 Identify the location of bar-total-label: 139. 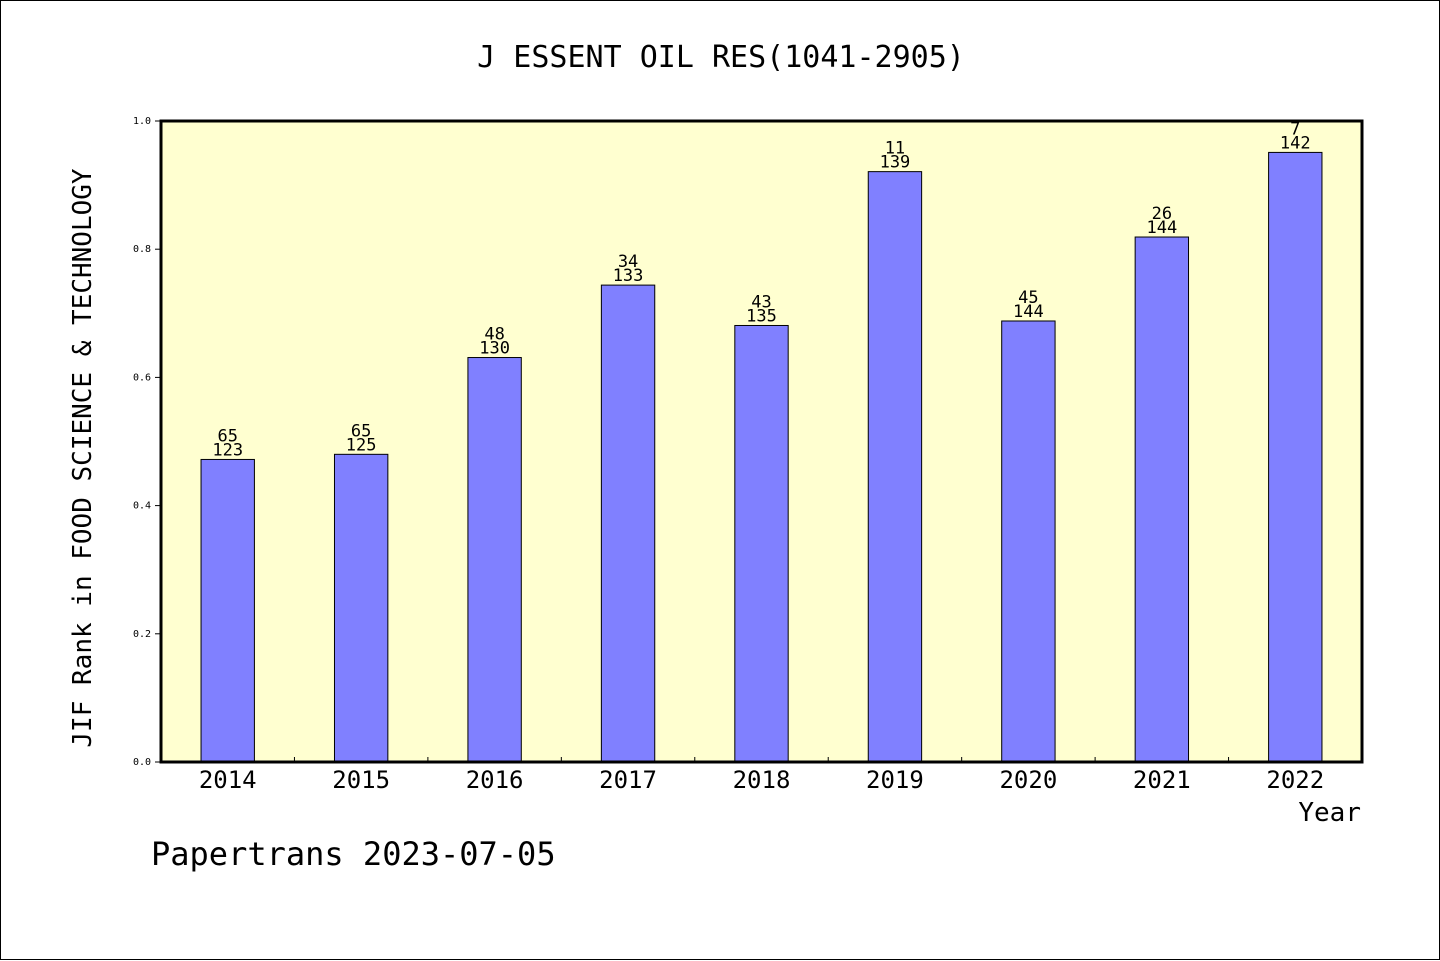
(895, 163).